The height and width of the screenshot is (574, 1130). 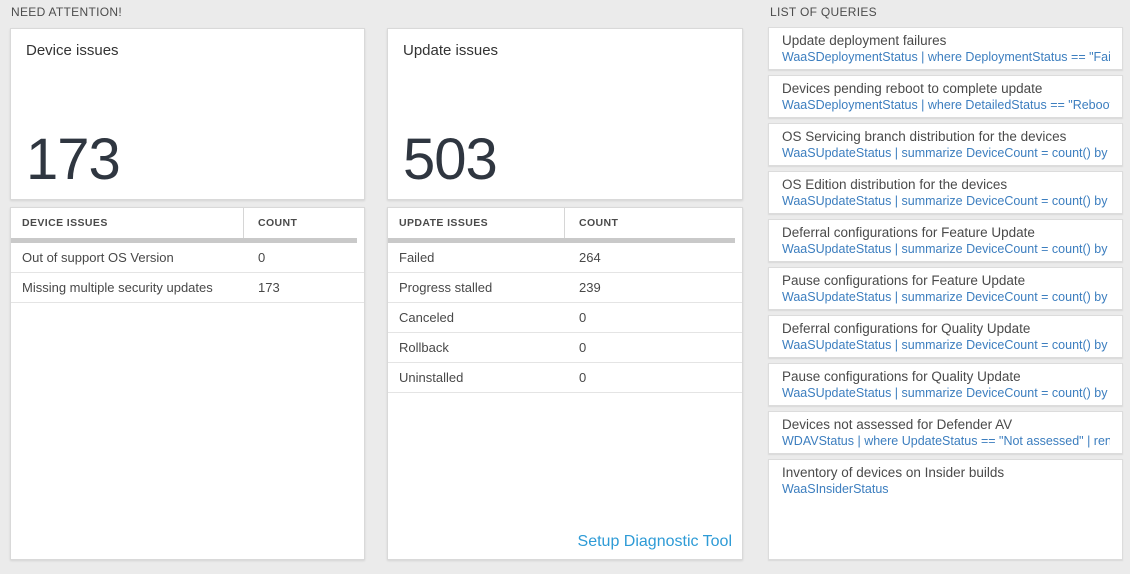 I want to click on table-row: Failed 264, so click(x=565, y=258).